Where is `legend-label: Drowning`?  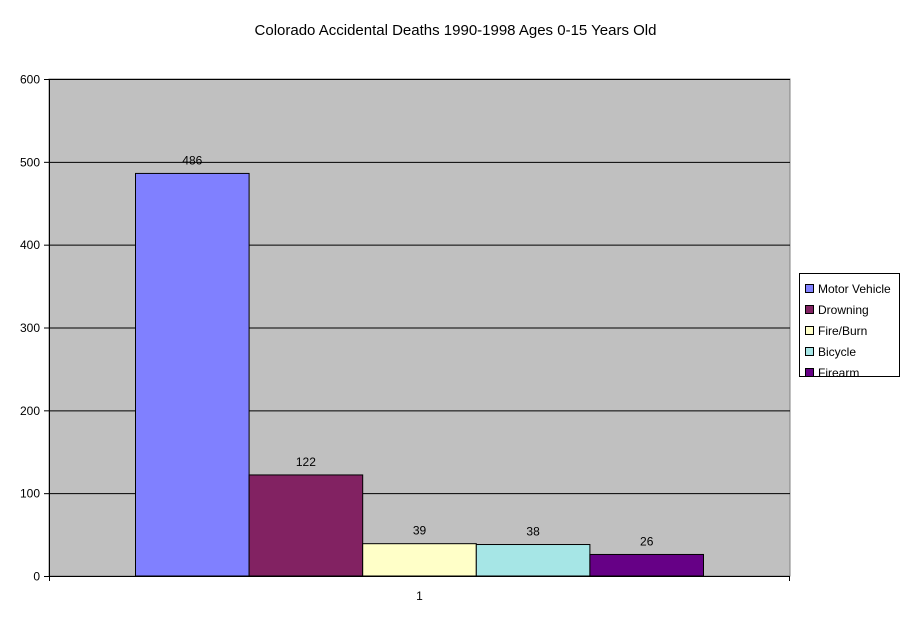 legend-label: Drowning is located at coordinates (843, 309).